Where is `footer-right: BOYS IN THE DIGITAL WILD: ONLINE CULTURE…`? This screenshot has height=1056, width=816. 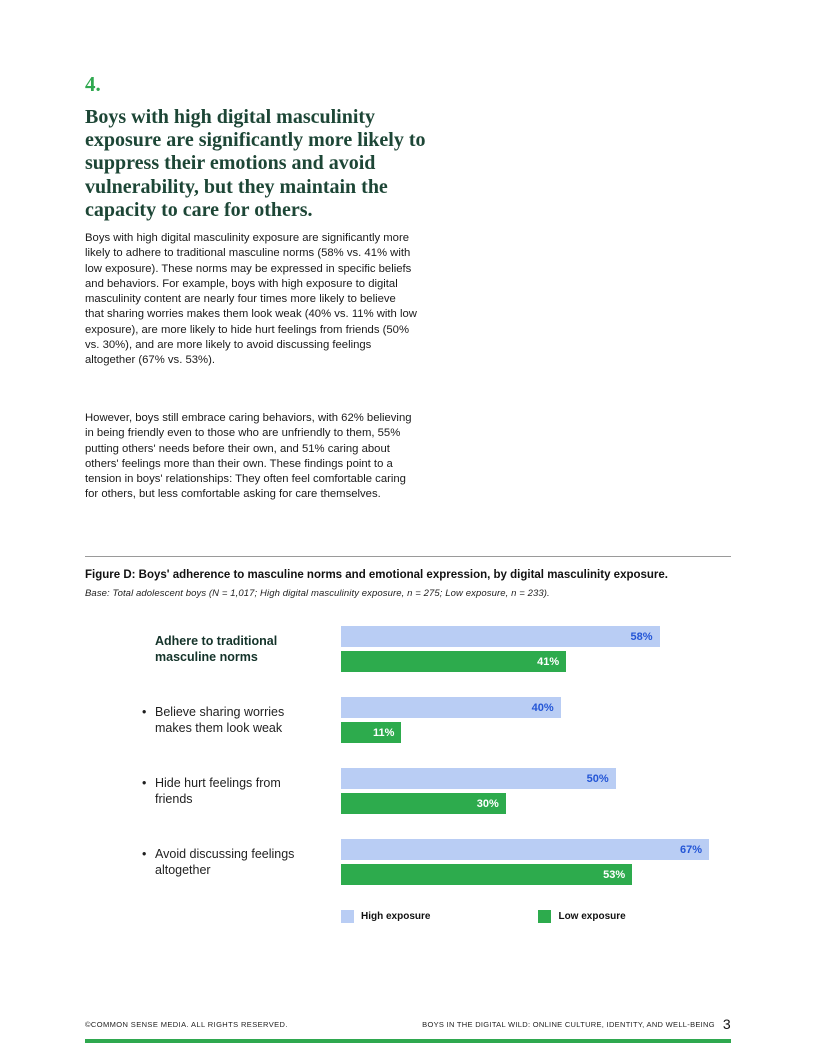
footer-right: BOYS IN THE DIGITAL WILD: ONLINE CULTURE… is located at coordinates (576, 1024).